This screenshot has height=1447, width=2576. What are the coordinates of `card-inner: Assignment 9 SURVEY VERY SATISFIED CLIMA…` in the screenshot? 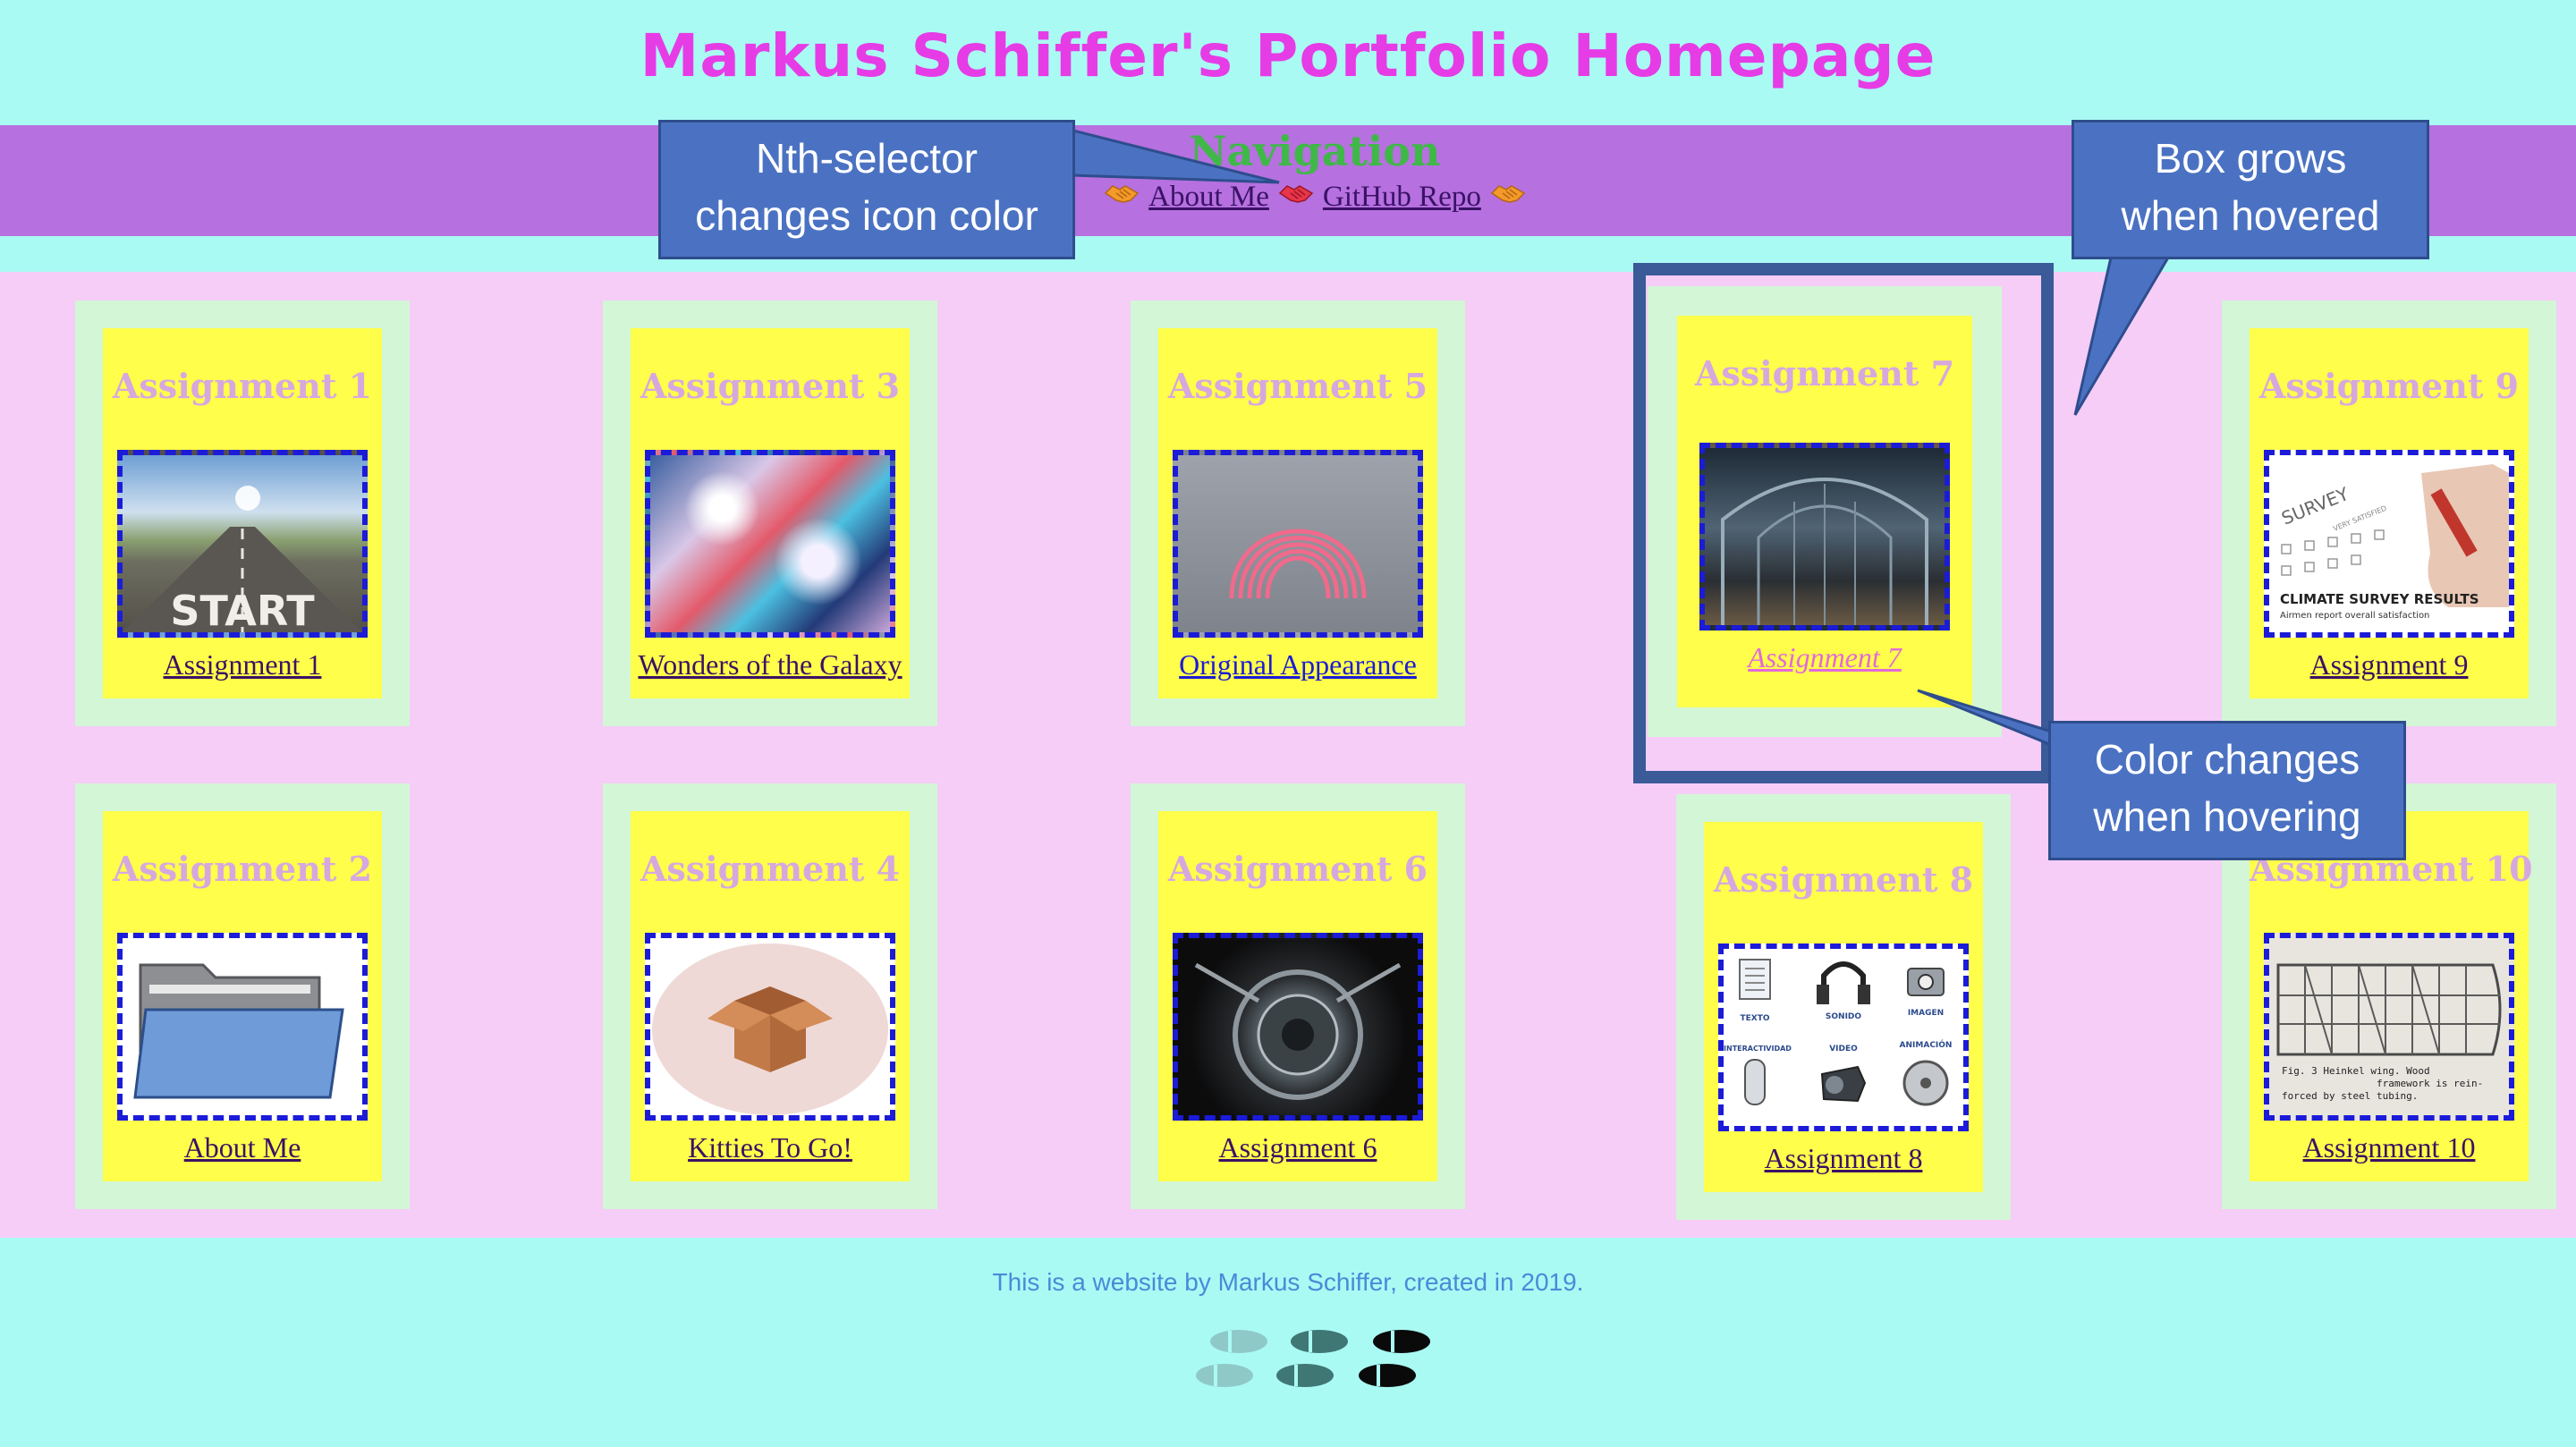 It's located at (2389, 513).